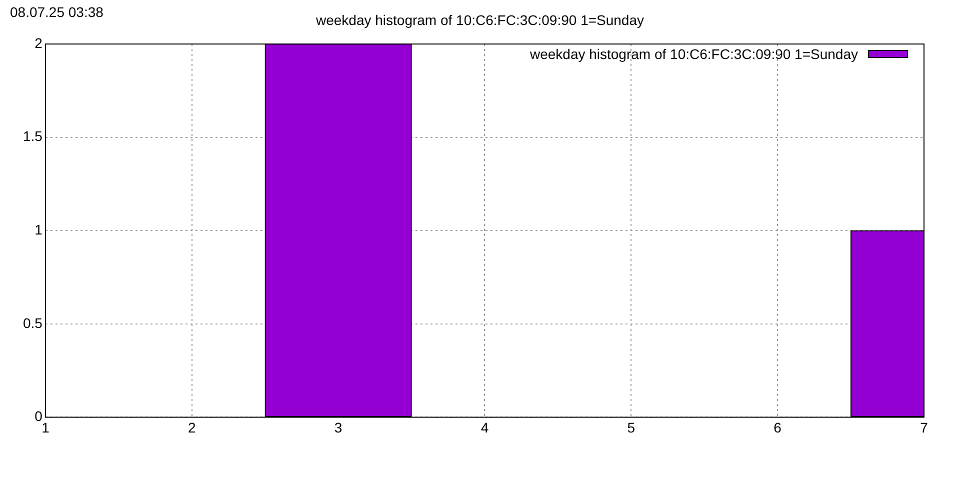 This screenshot has height=480, width=960. What do you see at coordinates (192, 427) in the screenshot?
I see `x-tick-label: 2` at bounding box center [192, 427].